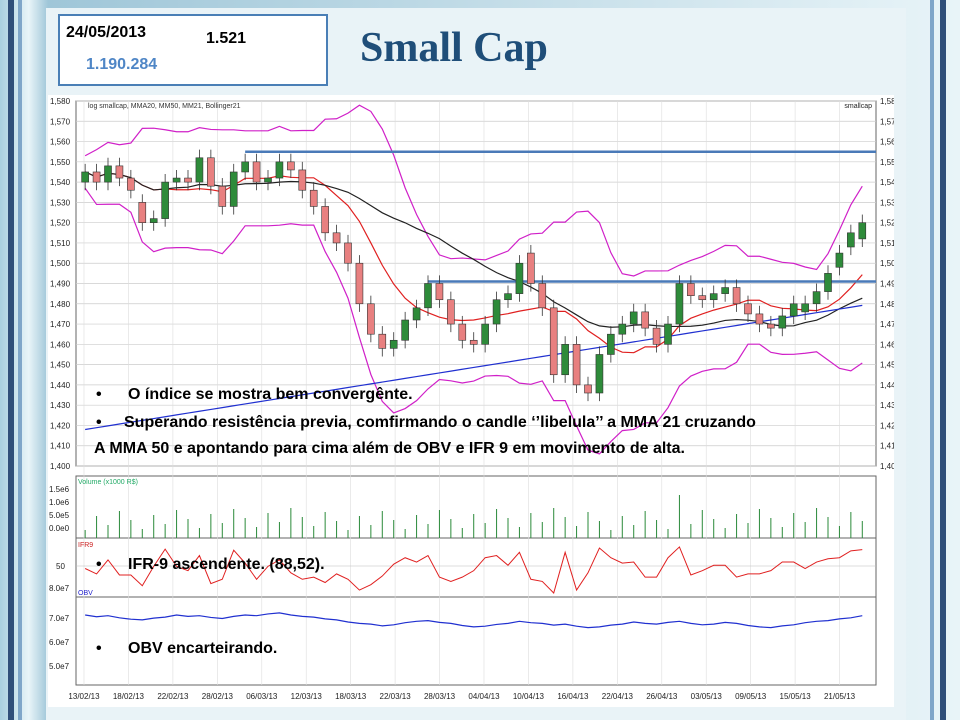 The height and width of the screenshot is (720, 960). What do you see at coordinates (887, 223) in the screenshot?
I see `price-tick-right: 1,520` at bounding box center [887, 223].